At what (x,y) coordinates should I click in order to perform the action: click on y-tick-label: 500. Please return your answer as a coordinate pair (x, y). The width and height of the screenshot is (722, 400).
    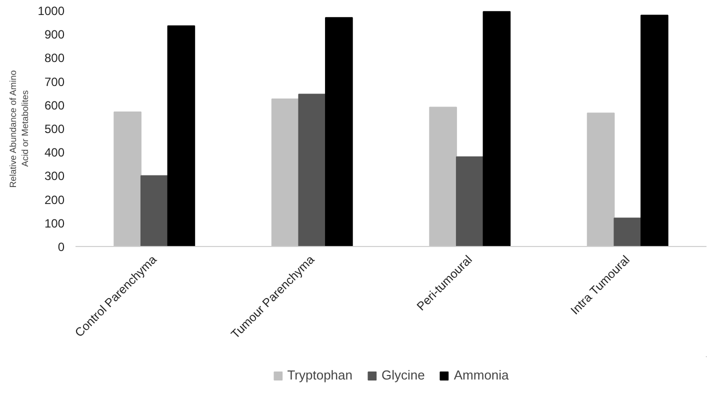
    Looking at the image, I should click on (54, 129).